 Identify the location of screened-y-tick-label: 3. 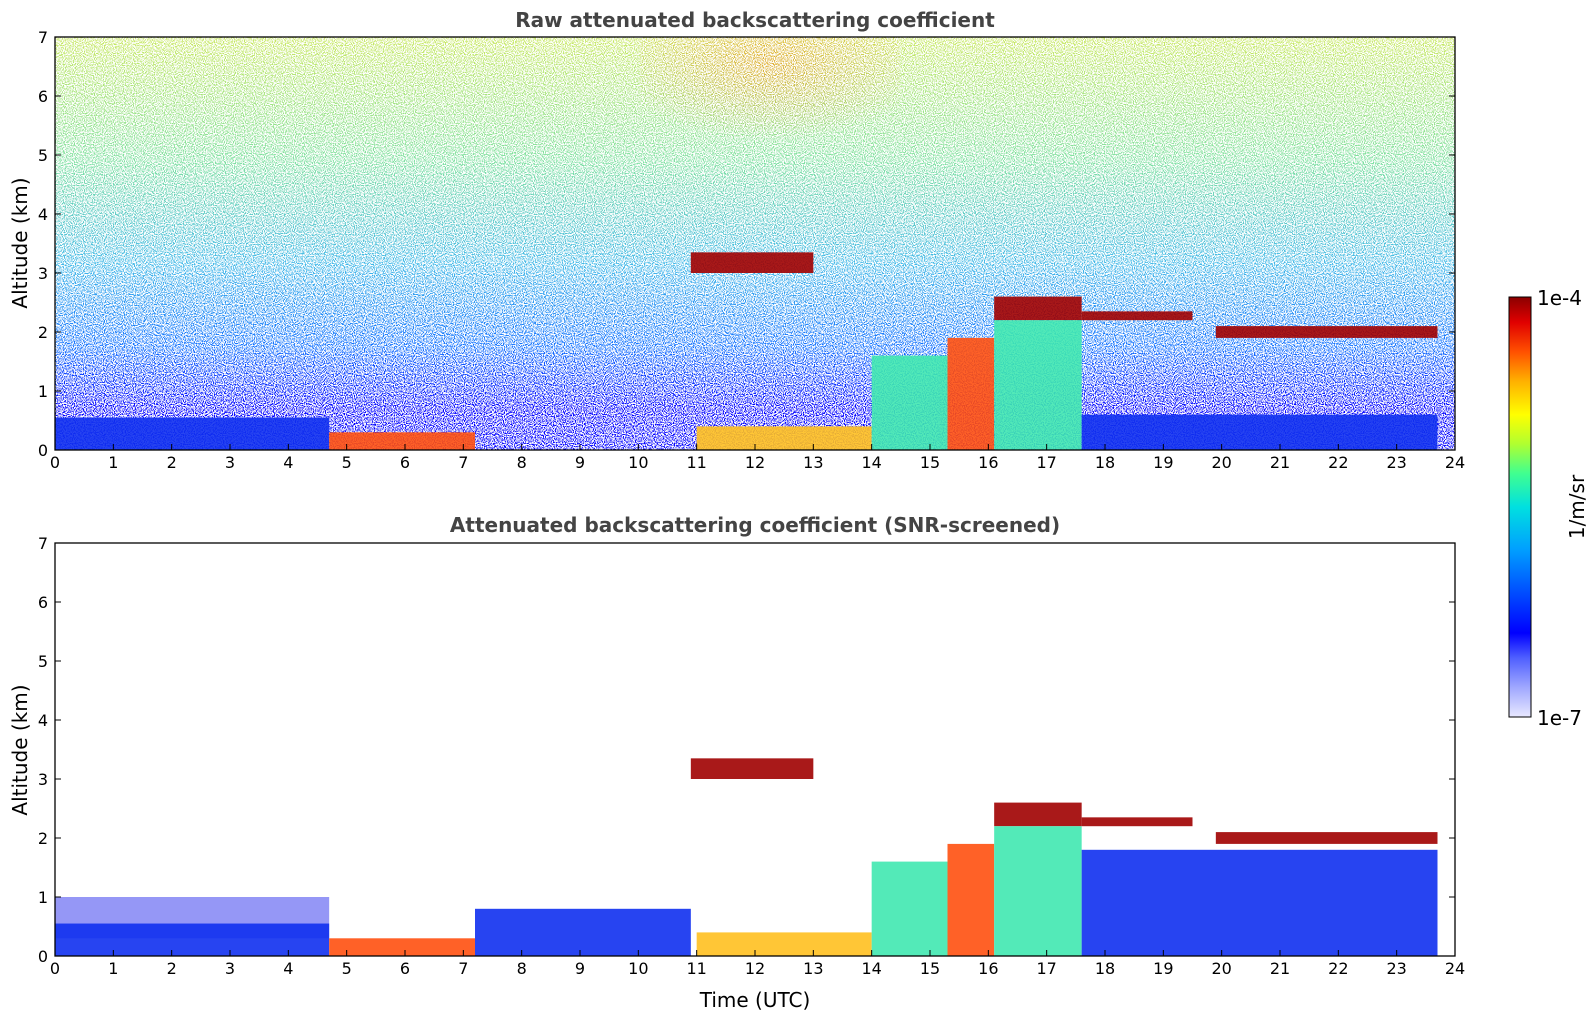
(43, 779).